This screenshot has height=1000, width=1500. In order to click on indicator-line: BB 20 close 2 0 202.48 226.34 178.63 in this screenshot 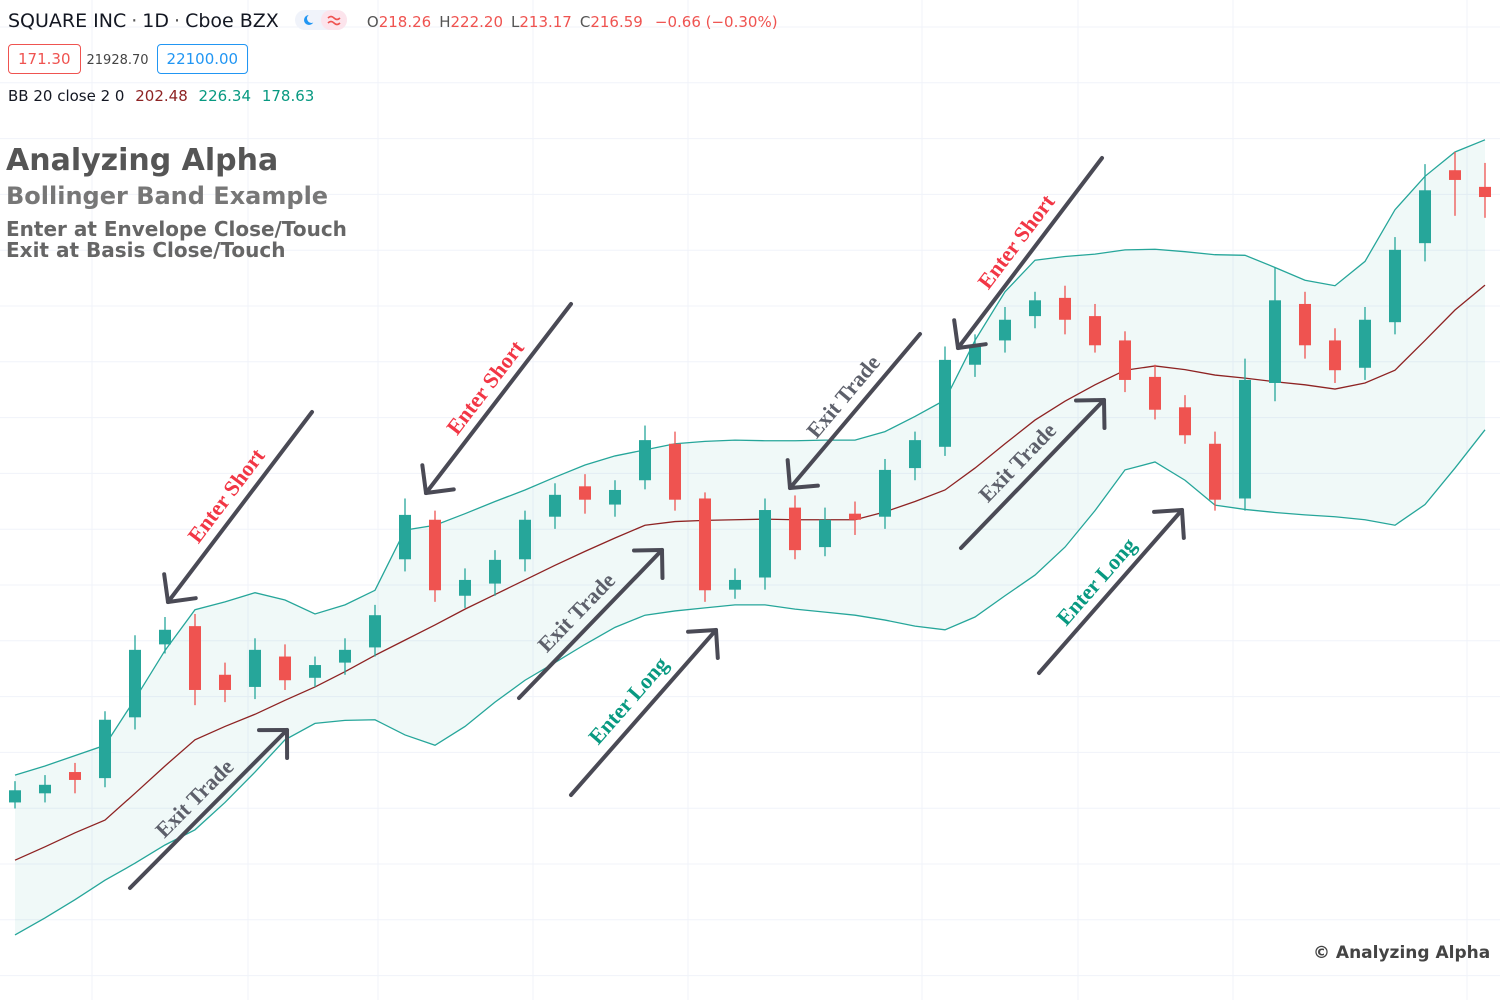, I will do `click(161, 96)`.